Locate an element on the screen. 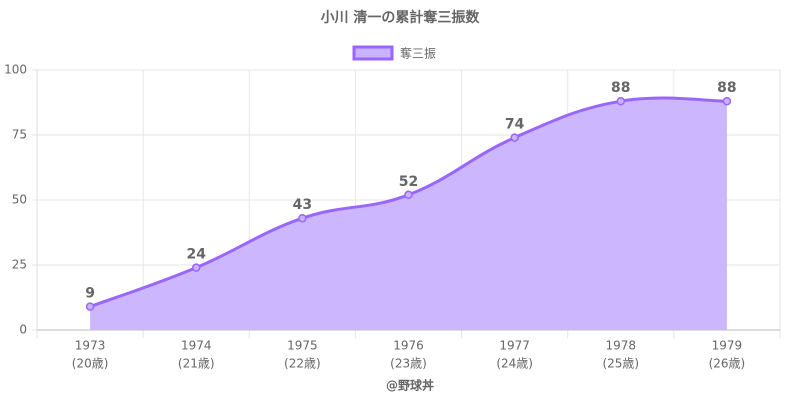  data-label: 9 is located at coordinates (90, 294).